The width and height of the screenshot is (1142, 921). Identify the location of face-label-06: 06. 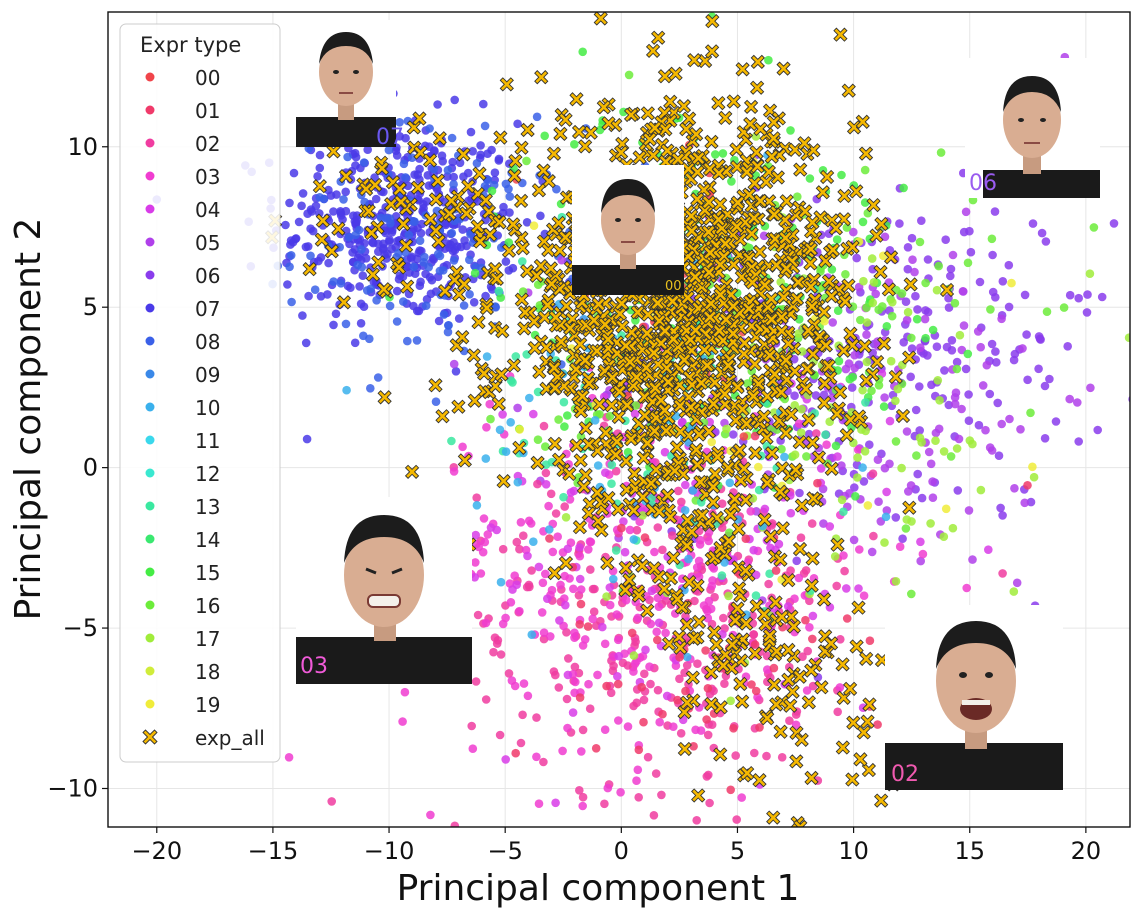
(983, 183).